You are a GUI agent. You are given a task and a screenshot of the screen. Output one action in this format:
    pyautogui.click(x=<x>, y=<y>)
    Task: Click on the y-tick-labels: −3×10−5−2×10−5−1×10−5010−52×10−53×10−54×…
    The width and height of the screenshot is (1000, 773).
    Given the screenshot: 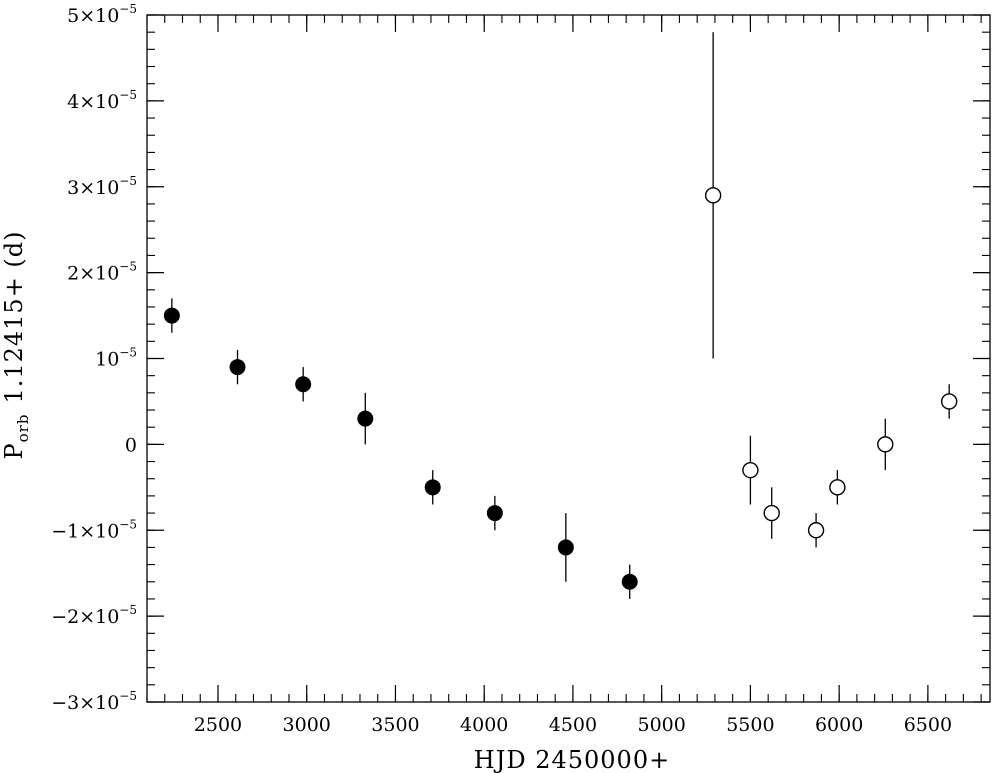 What is the action you would take?
    pyautogui.click(x=94, y=358)
    